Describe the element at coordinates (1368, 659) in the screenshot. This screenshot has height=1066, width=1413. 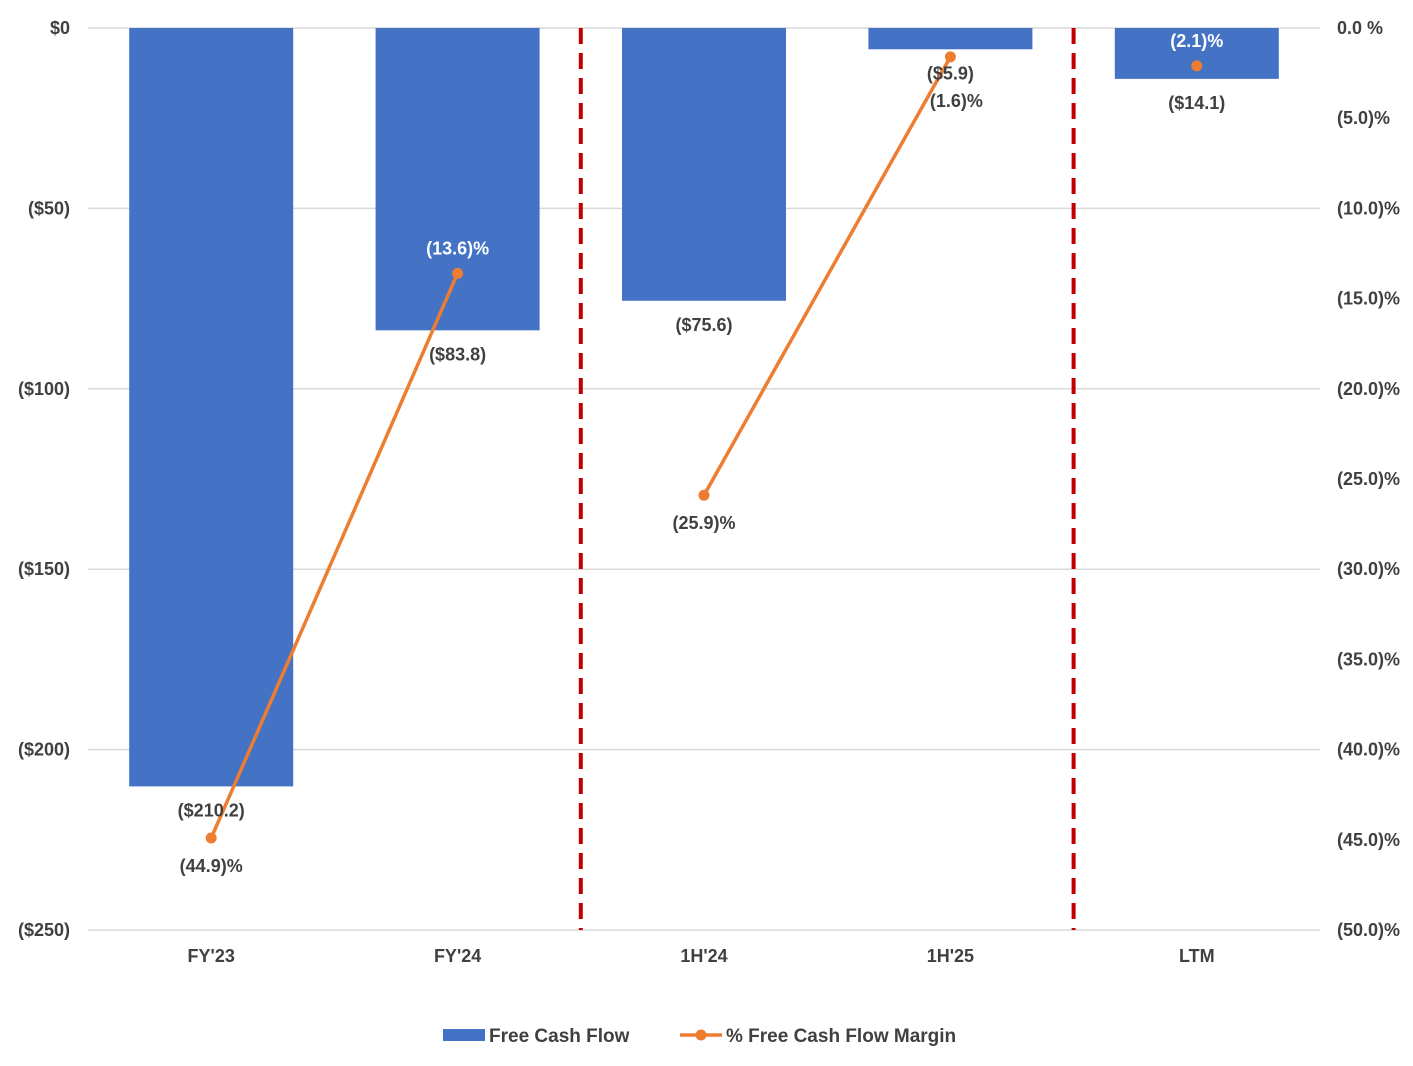
I see `y-right-tick-label: (35.0)%` at that location.